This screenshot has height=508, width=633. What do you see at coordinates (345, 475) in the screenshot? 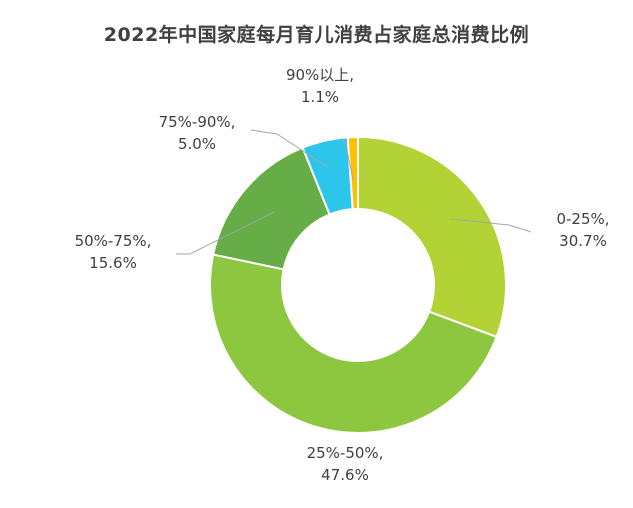
I see `value-label-1: 47.6%` at bounding box center [345, 475].